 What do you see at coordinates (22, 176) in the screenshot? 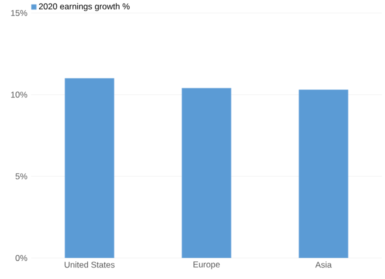
I see `y-tick-label: 5%` at bounding box center [22, 176].